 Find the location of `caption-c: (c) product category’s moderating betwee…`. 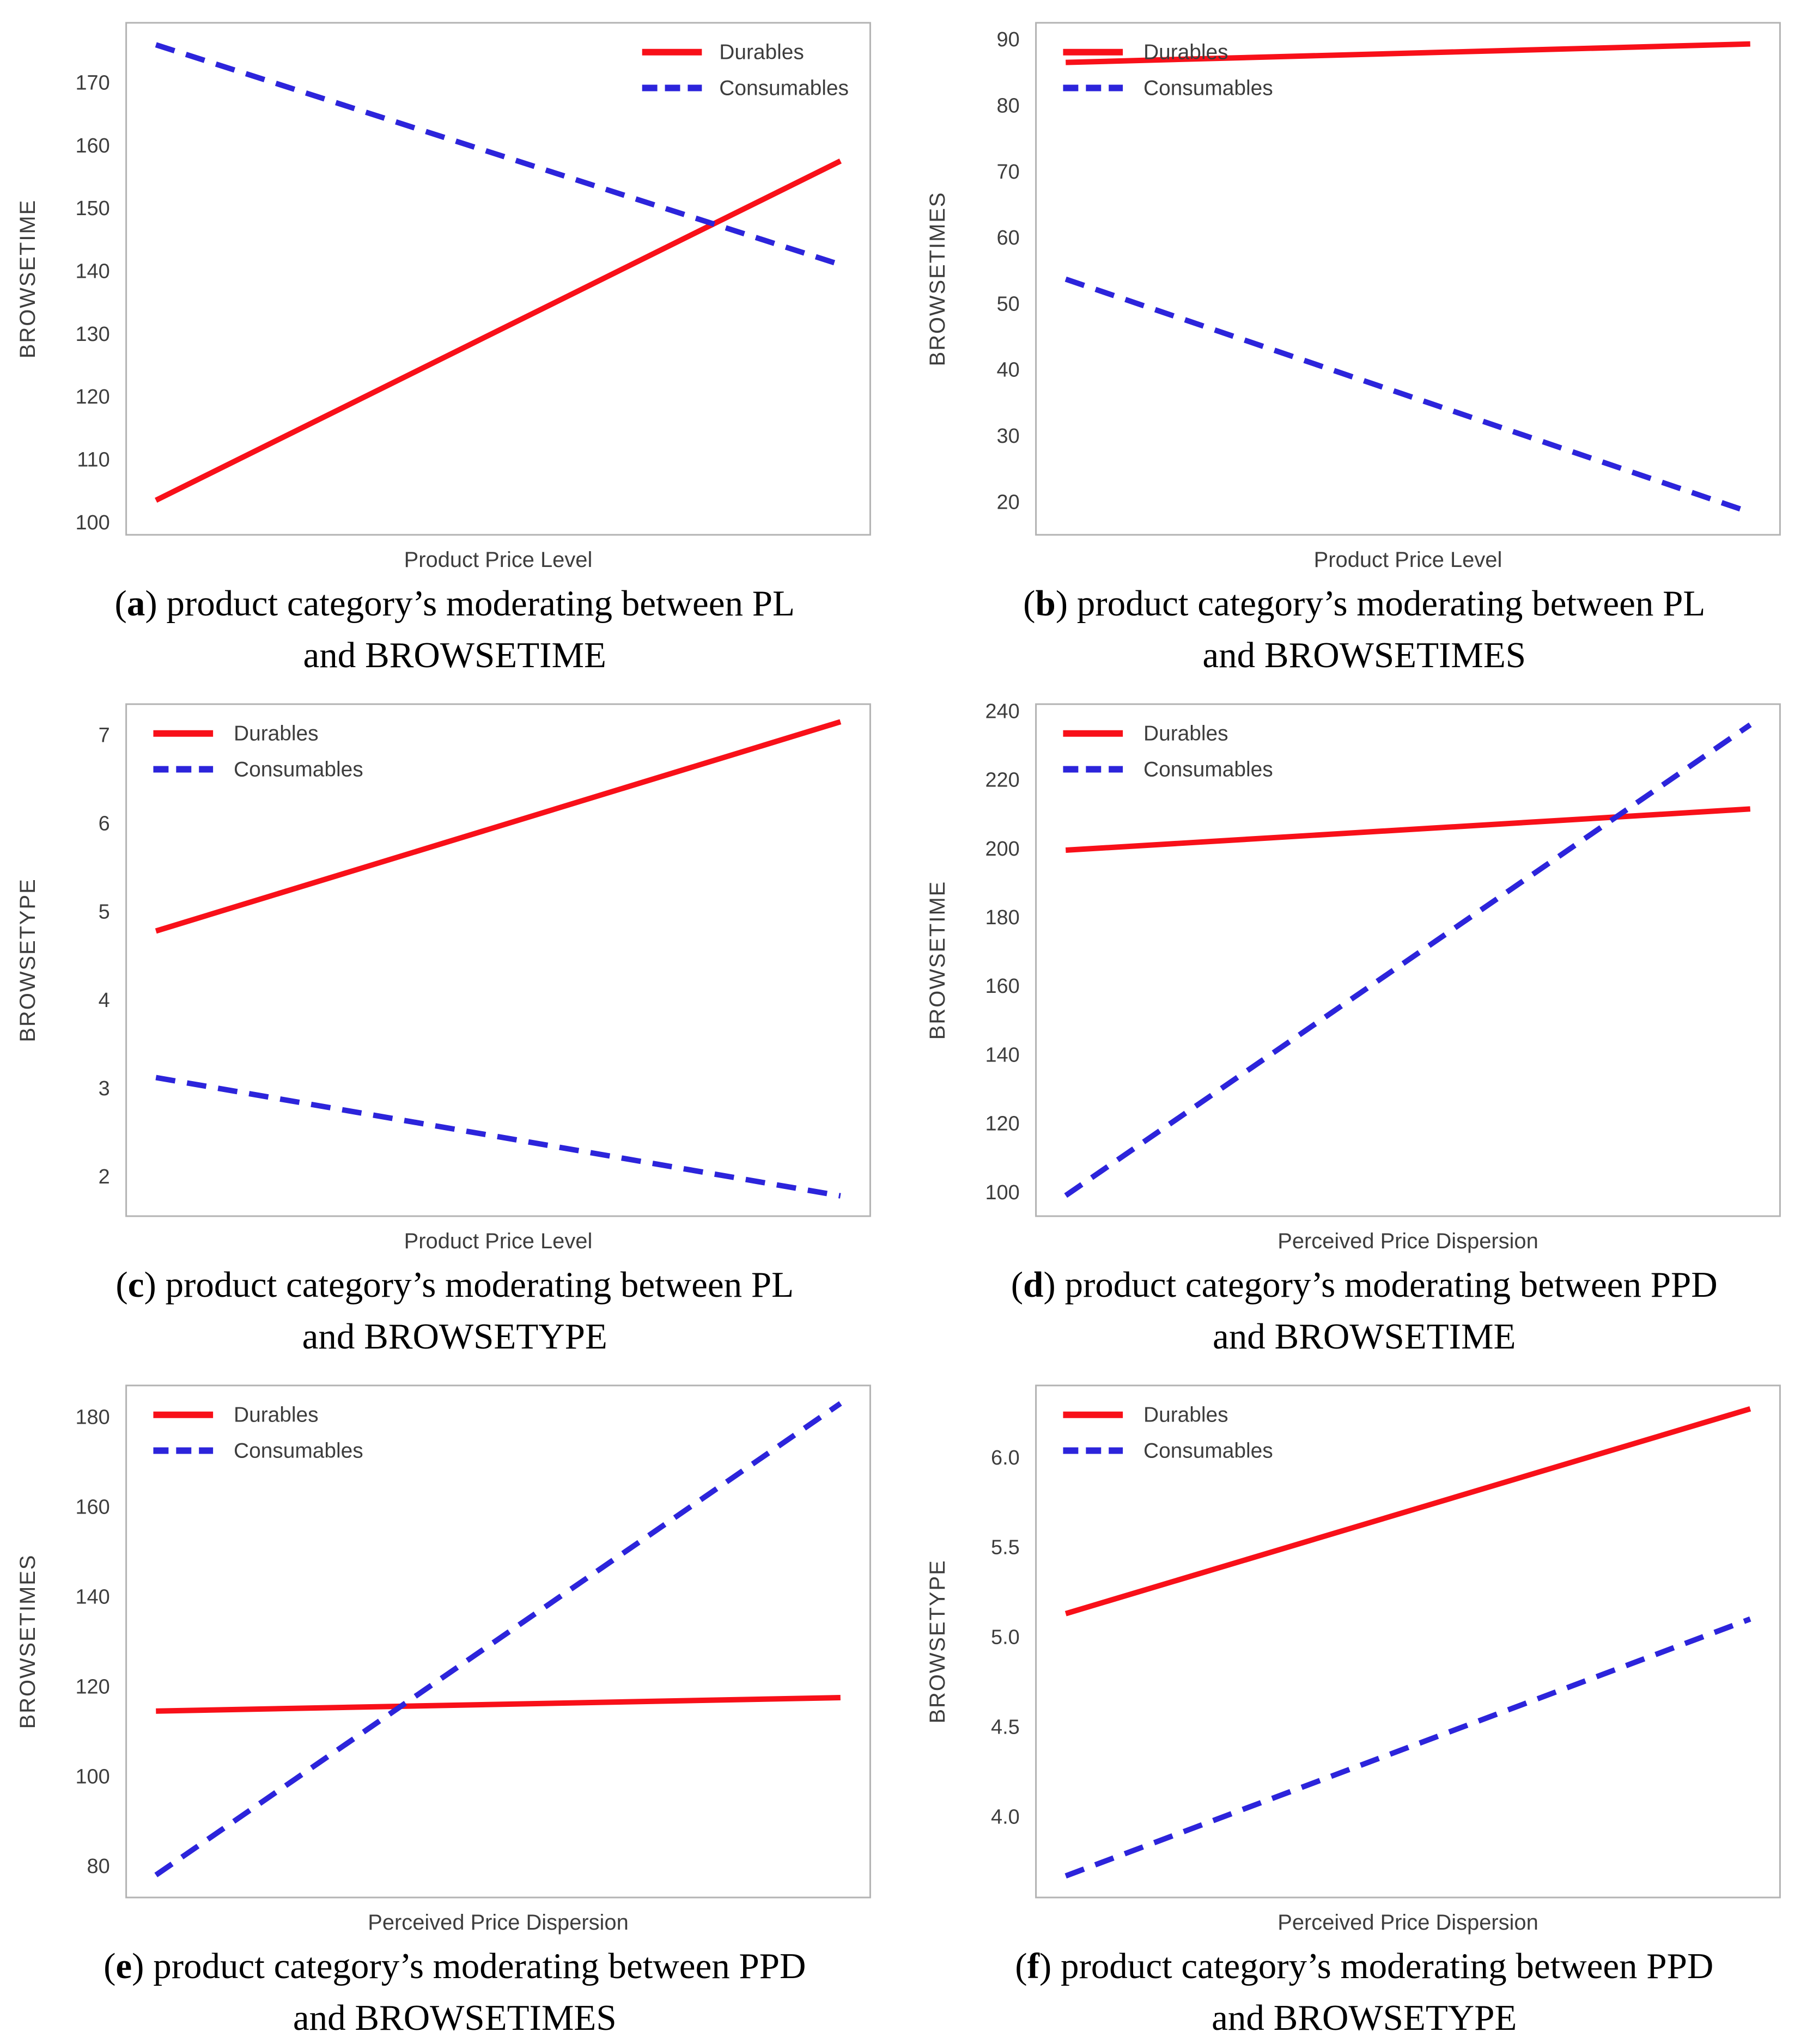

caption-c: (c) product category’s moderating betwee… is located at coordinates (454, 1311).